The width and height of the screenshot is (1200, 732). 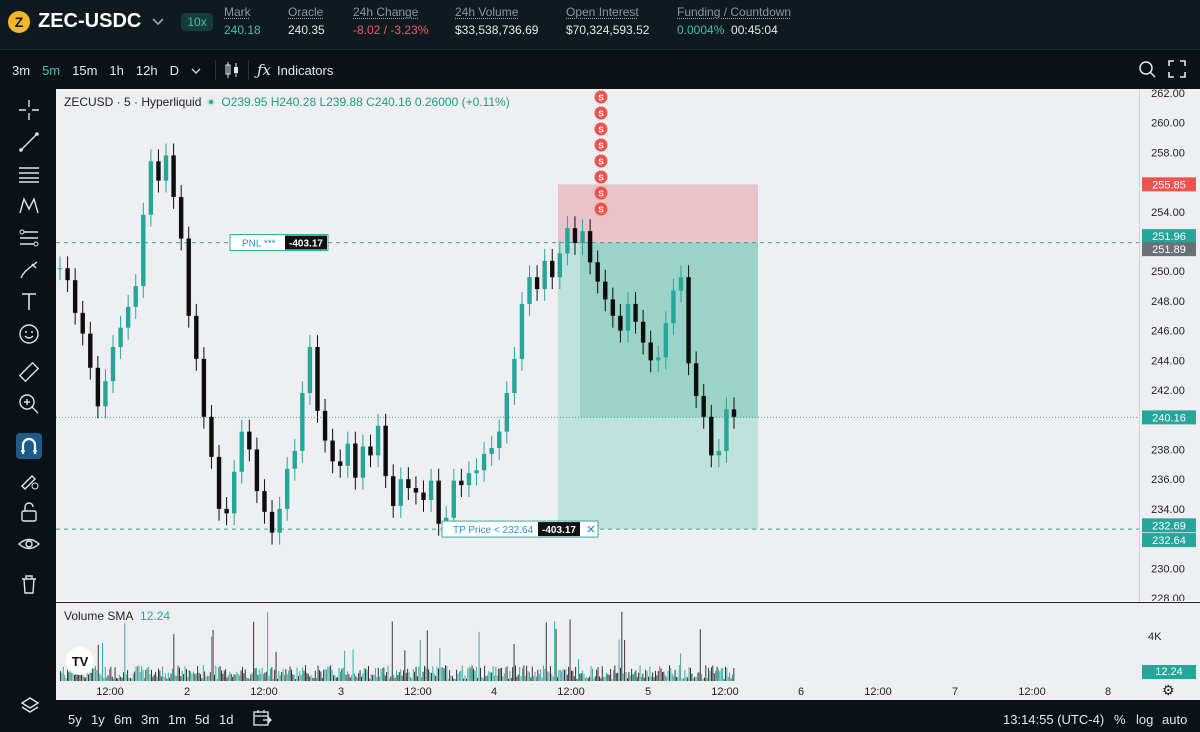 I want to click on range-5d: 5d, so click(x=202, y=719).